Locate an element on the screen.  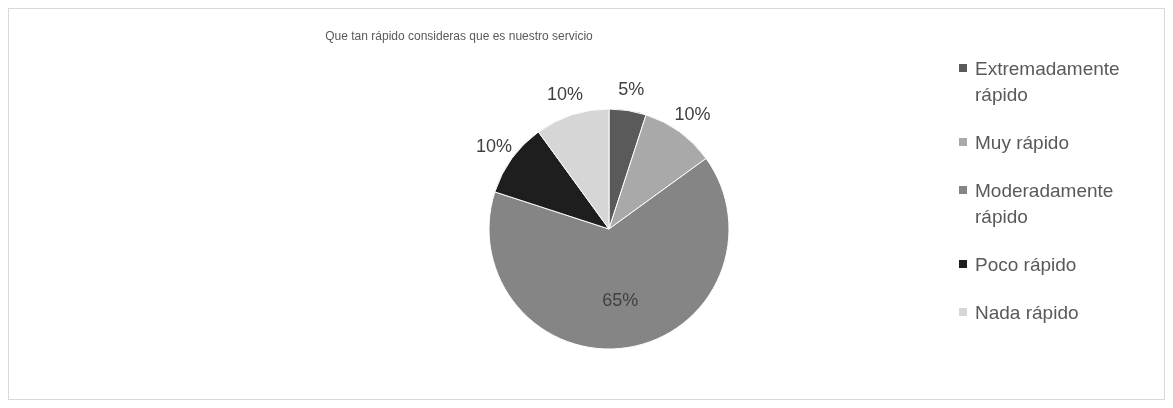
legend-label: Moderadamente rápido is located at coordinates (1045, 203).